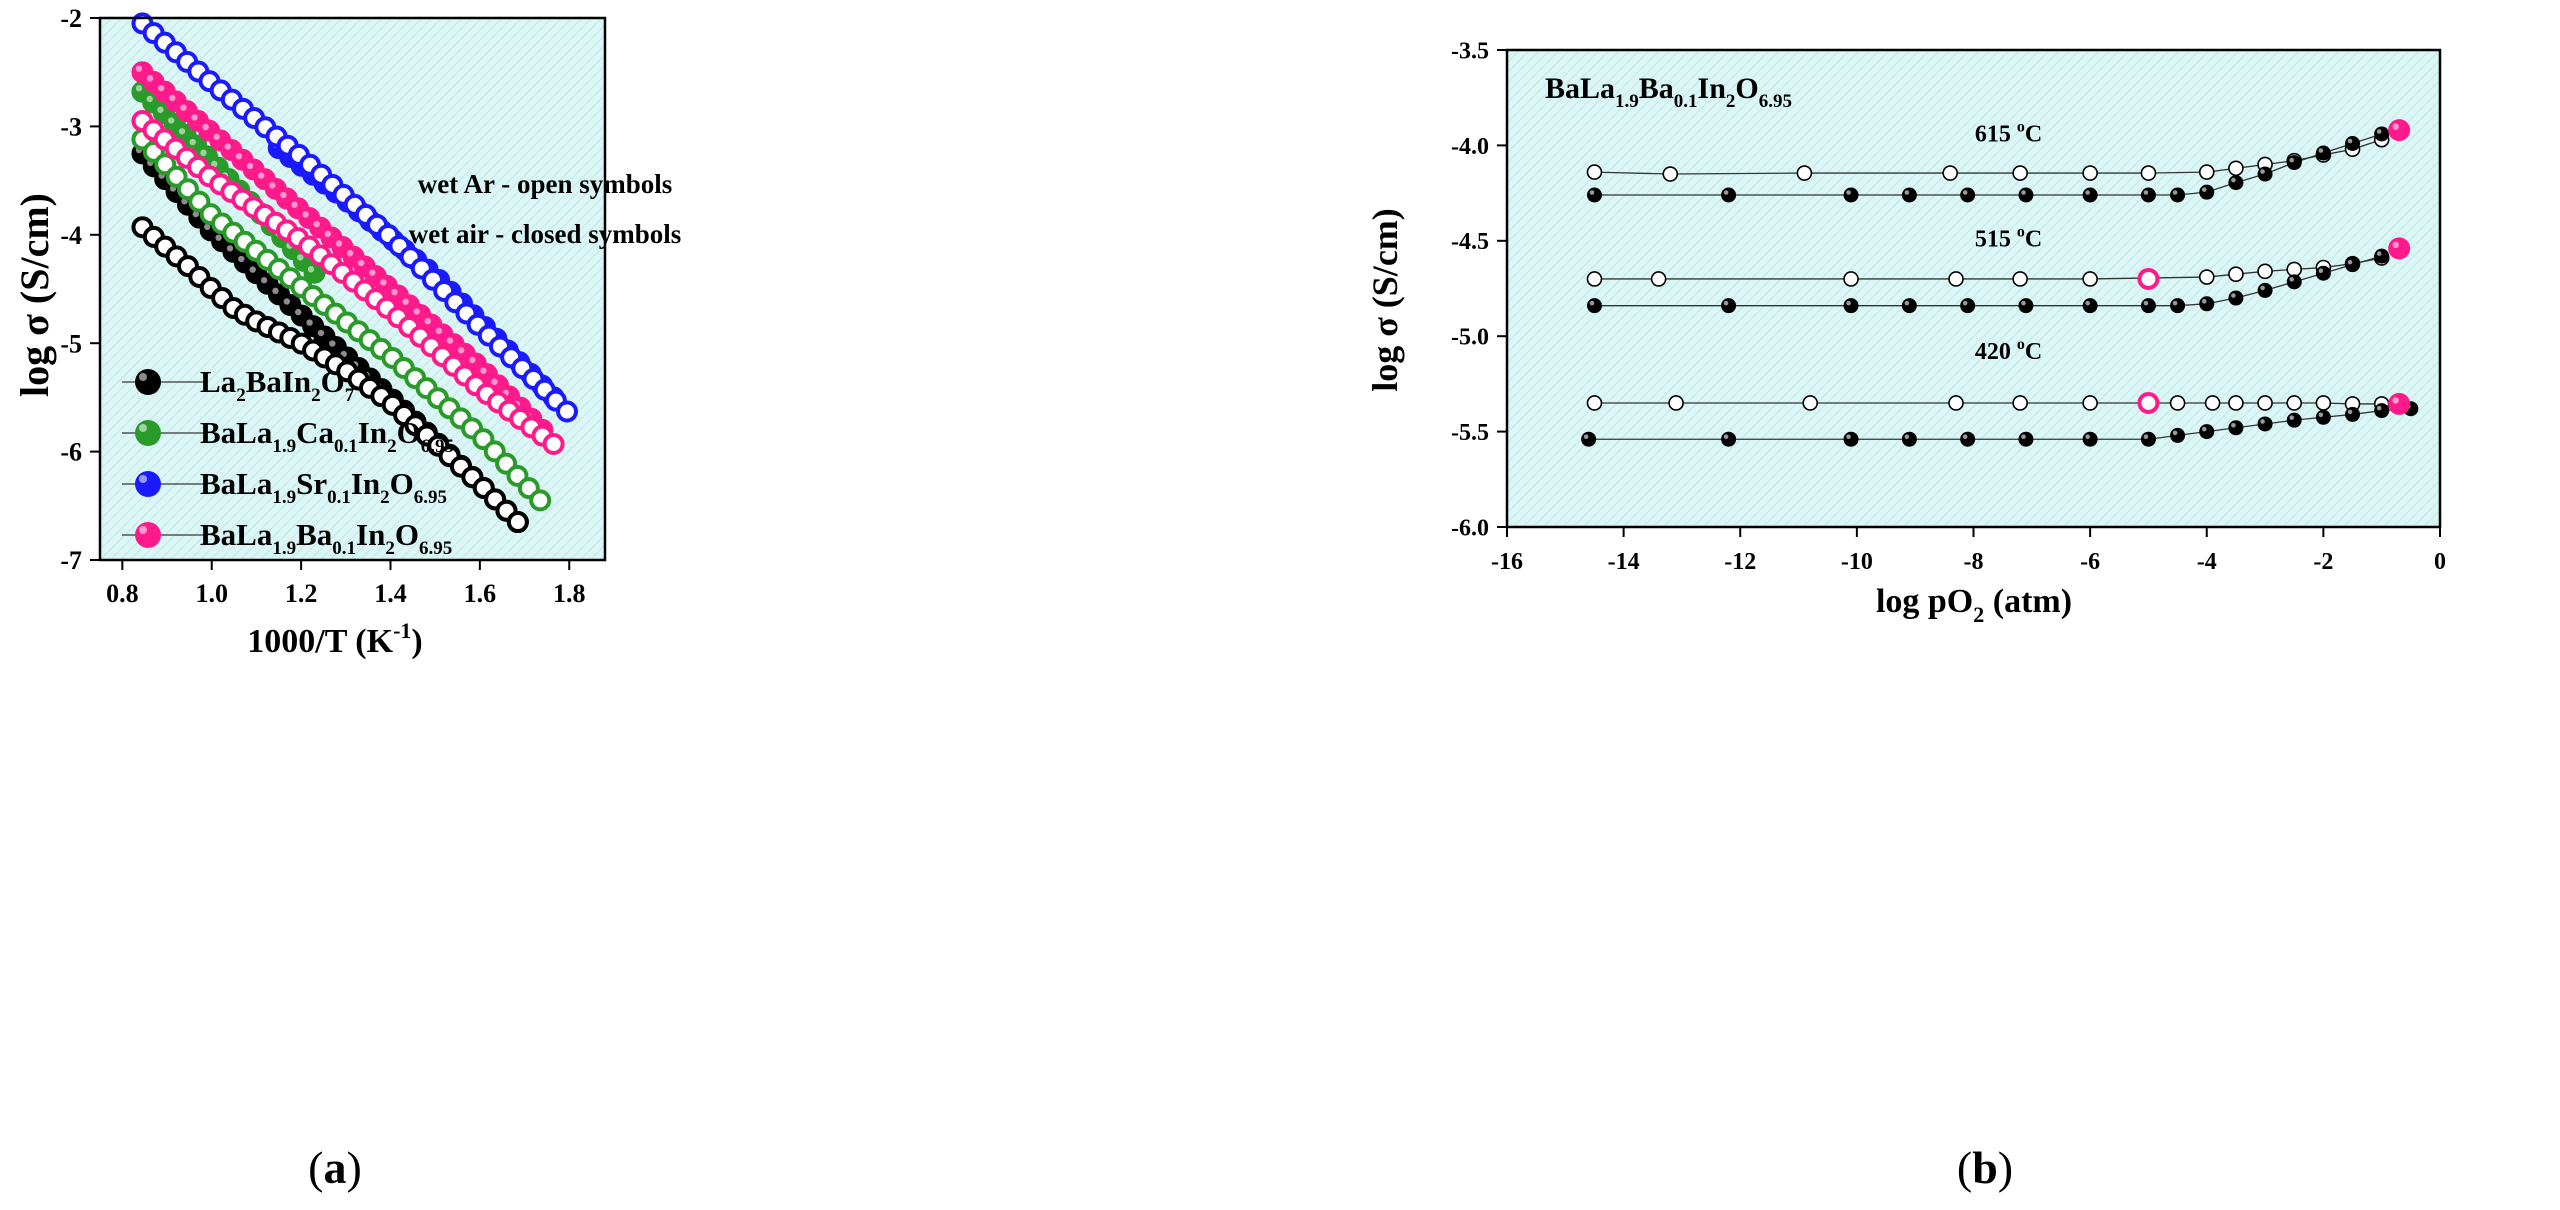 The height and width of the screenshot is (1210, 2560). I want to click on panel-b-temperature-labels: 615 oC 515 oC 420 oC, so click(2008, 242).